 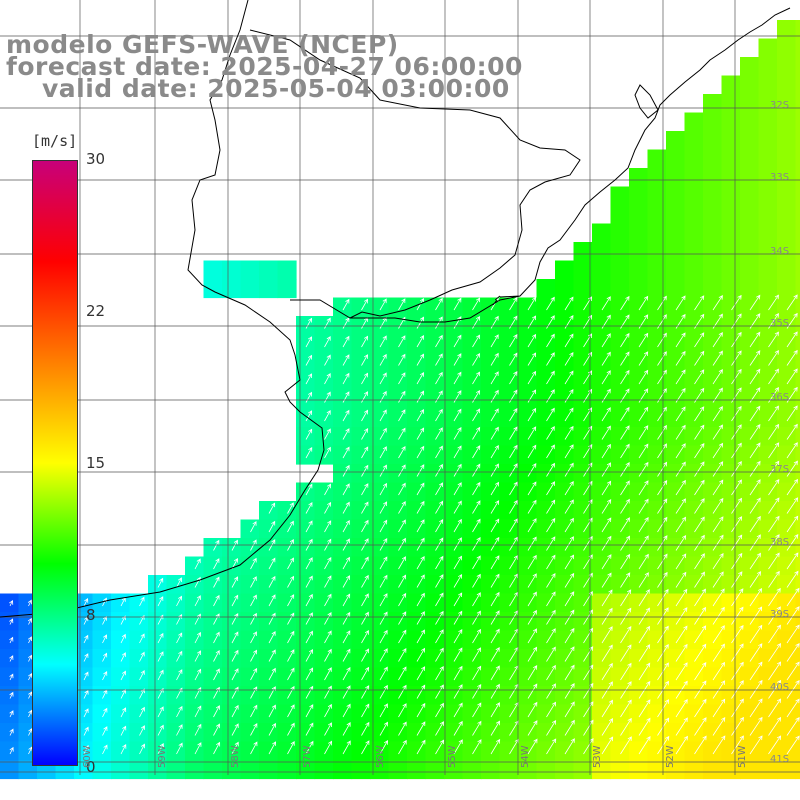 What do you see at coordinates (91, 615) in the screenshot?
I see `colorbar-tick: 8` at bounding box center [91, 615].